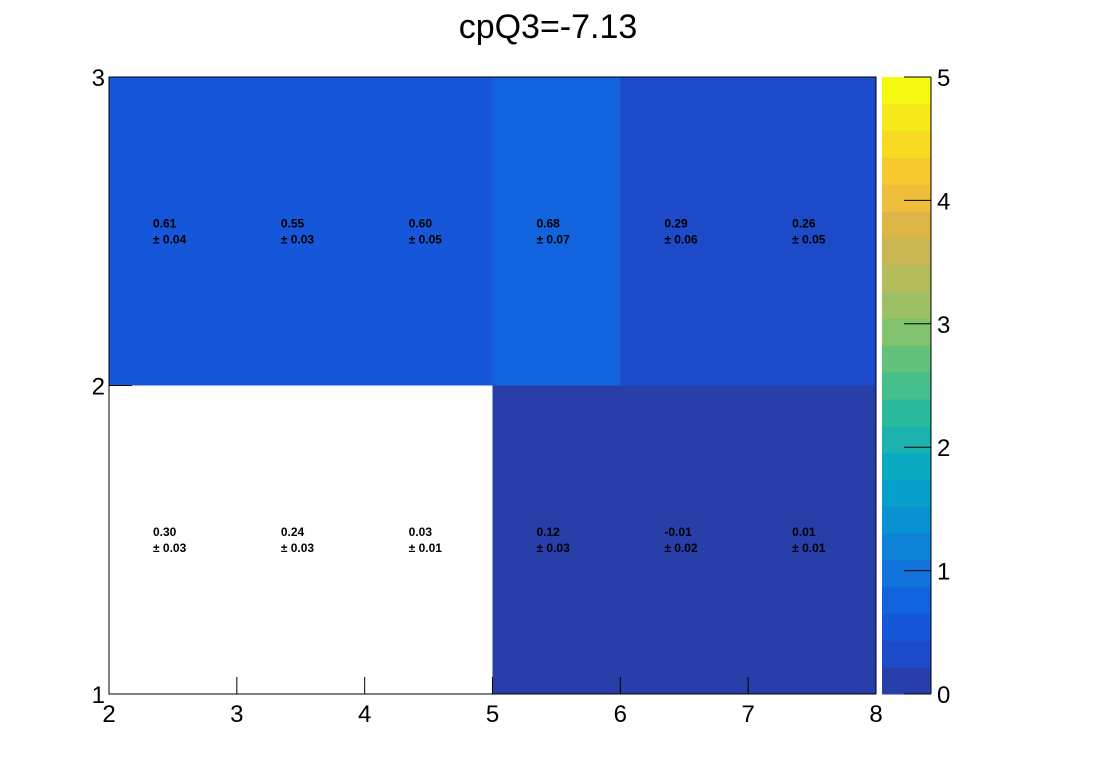 The image size is (1096, 772). What do you see at coordinates (165, 532) in the screenshot?
I see `cell-value-label: 0.30` at bounding box center [165, 532].